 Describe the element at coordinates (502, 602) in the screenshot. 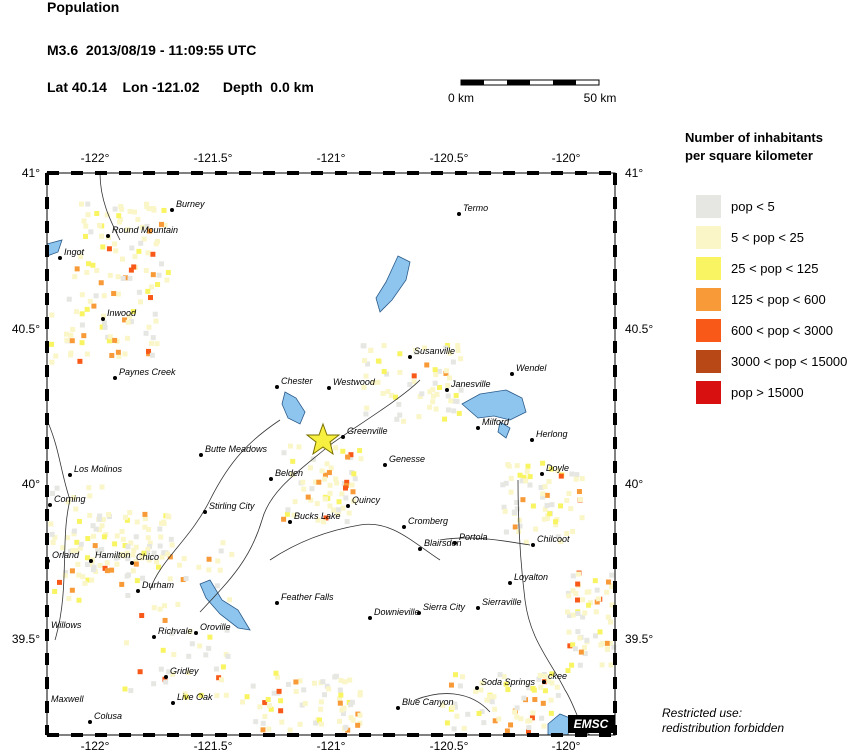

I see `town-label: Sierraville` at that location.